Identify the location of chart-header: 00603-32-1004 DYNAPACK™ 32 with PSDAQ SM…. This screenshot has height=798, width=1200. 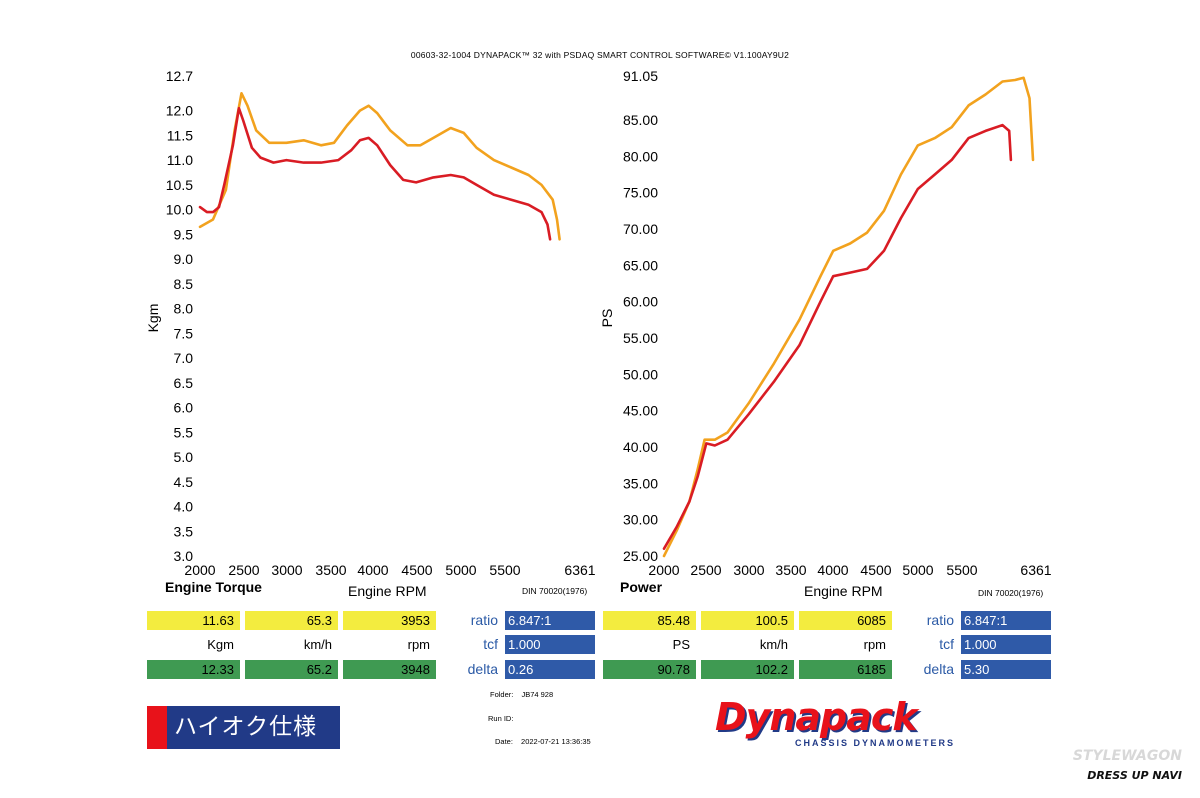
(600, 55).